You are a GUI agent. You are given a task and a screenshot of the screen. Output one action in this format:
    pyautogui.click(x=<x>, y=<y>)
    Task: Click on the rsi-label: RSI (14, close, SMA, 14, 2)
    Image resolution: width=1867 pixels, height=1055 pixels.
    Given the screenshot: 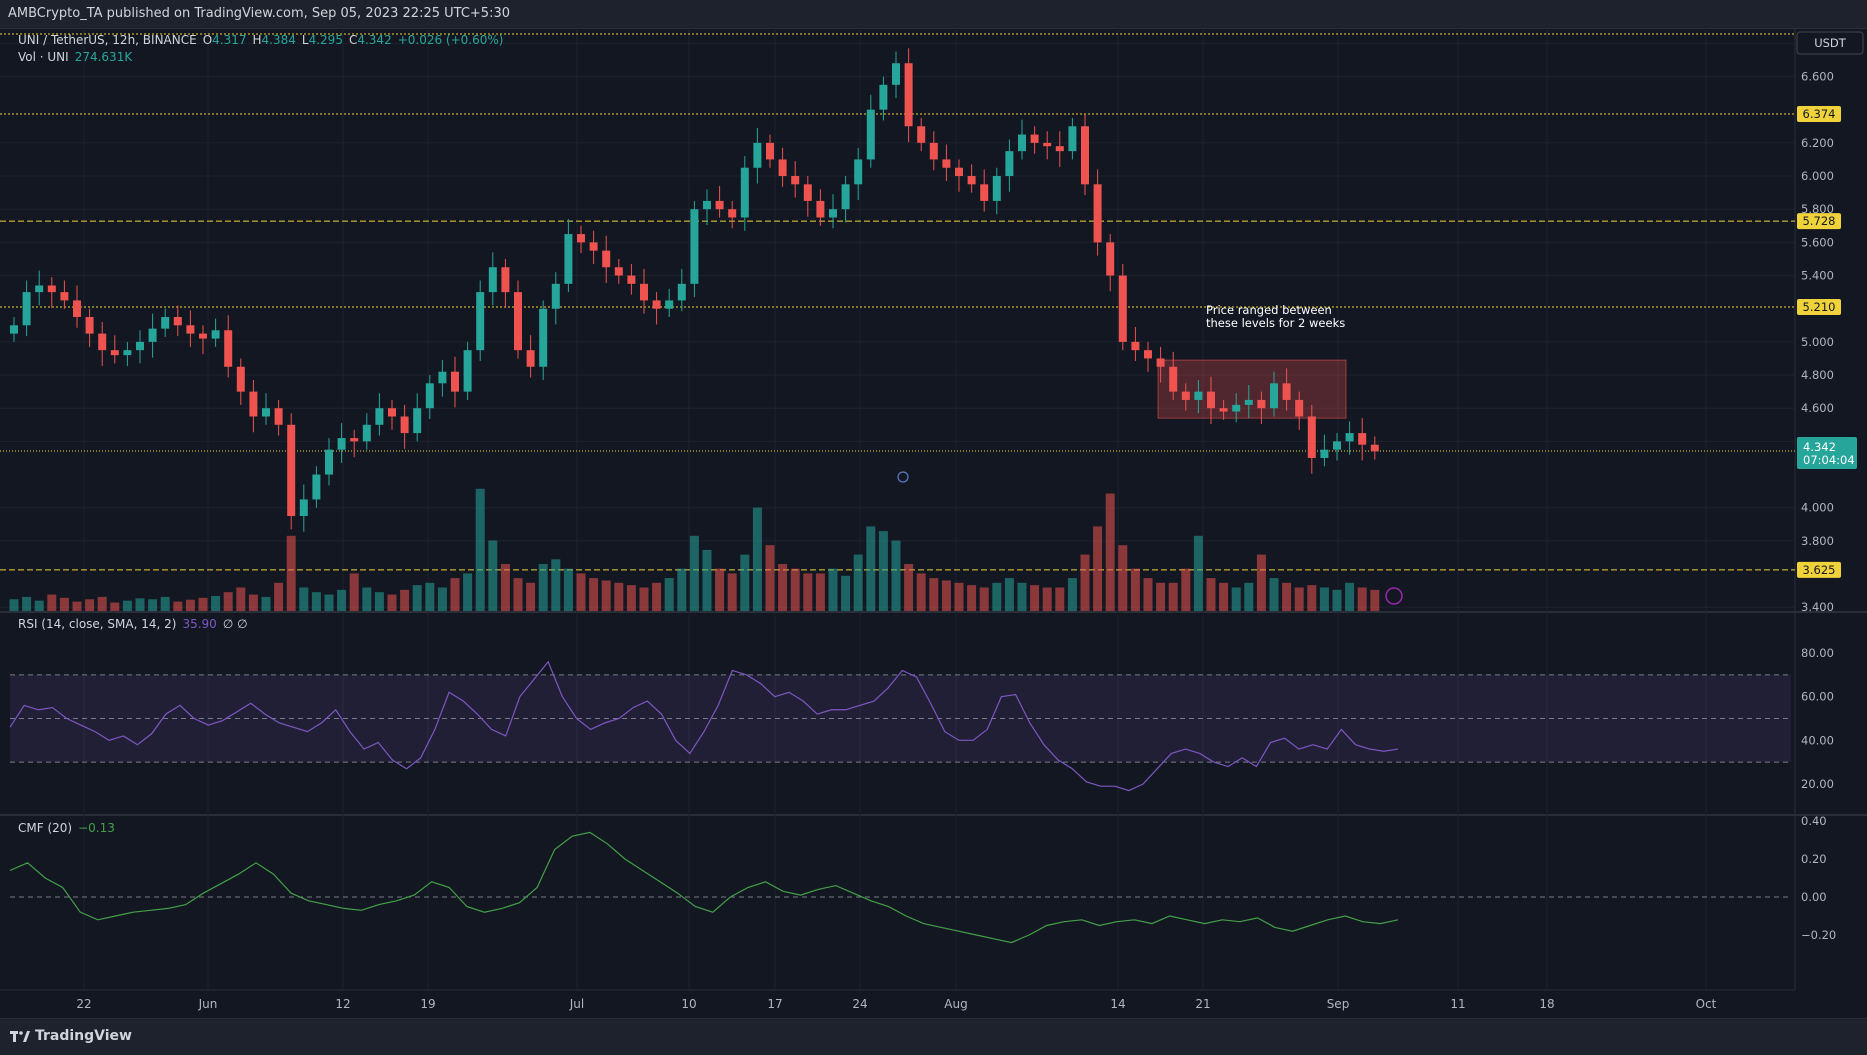 What is the action you would take?
    pyautogui.click(x=97, y=624)
    